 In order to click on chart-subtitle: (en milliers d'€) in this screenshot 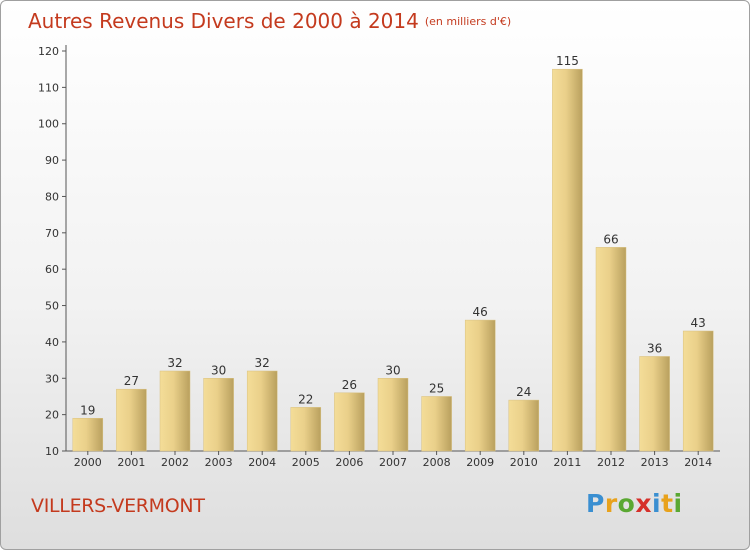, I will do `click(468, 21)`.